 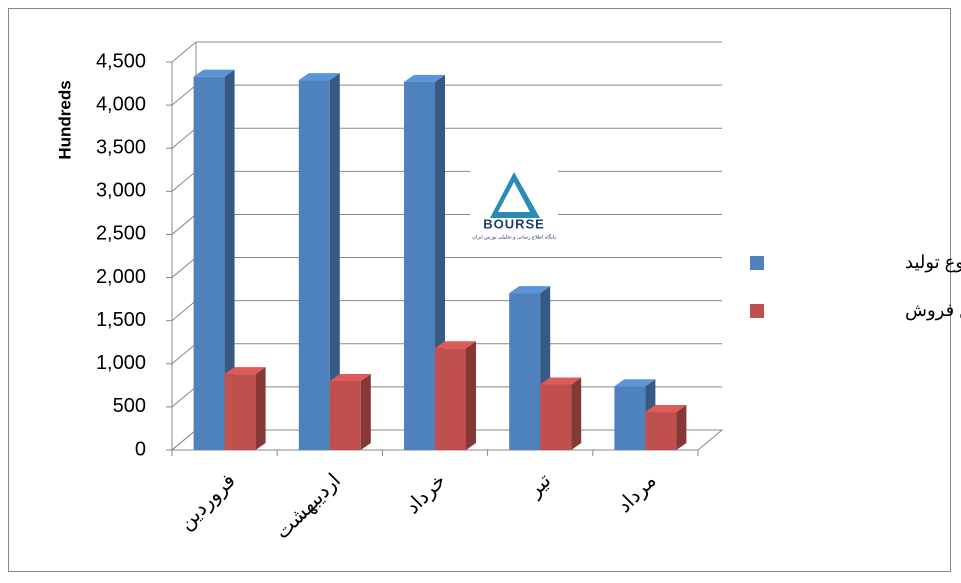 What do you see at coordinates (121, 363) in the screenshot?
I see `y-tick-label: 1,000` at bounding box center [121, 363].